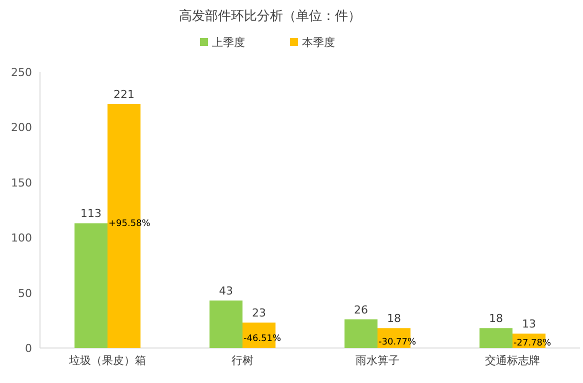  Describe the element at coordinates (107, 360) in the screenshot. I see `x-tick-label: 垃圾（果皮）箱` at that location.